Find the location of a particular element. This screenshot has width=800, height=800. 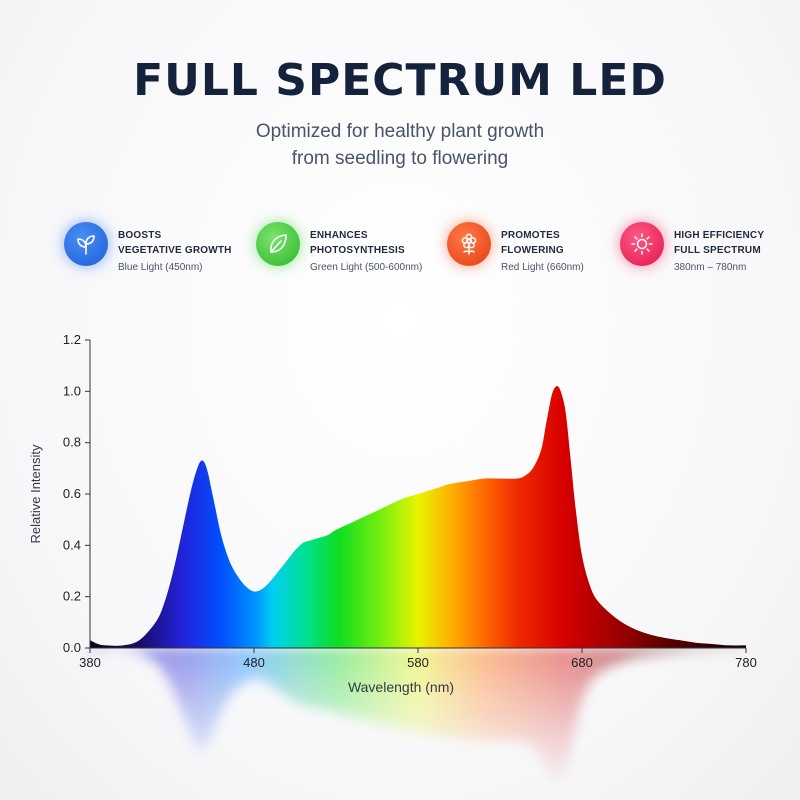

feature-description: Blue Light (450nm) is located at coordinates (160, 267).